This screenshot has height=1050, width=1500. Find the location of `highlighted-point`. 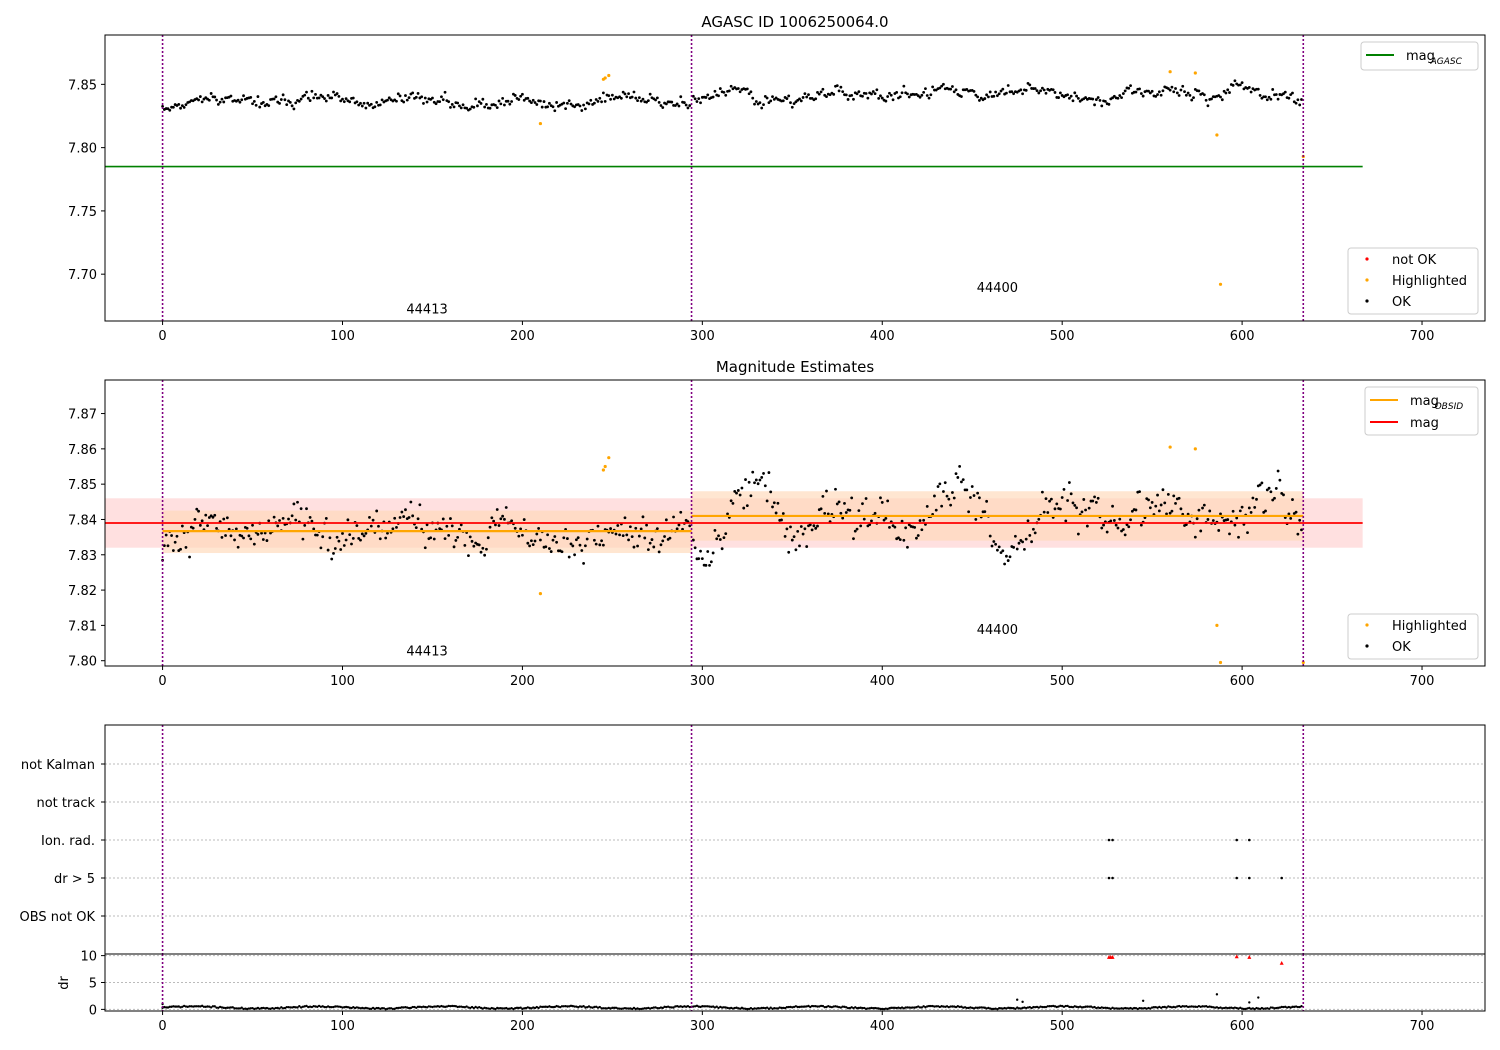

highlighted-point is located at coordinates (1217, 135).